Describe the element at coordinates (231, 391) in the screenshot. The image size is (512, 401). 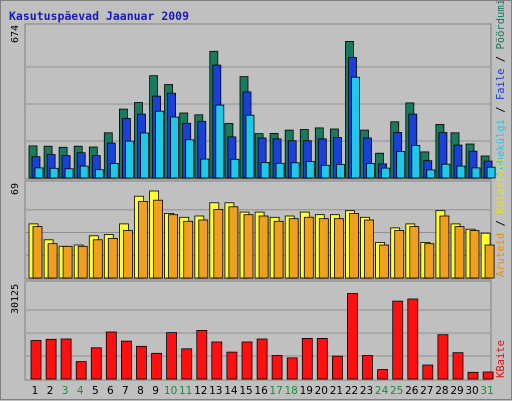
I see `x-tick-label: 14` at that location.